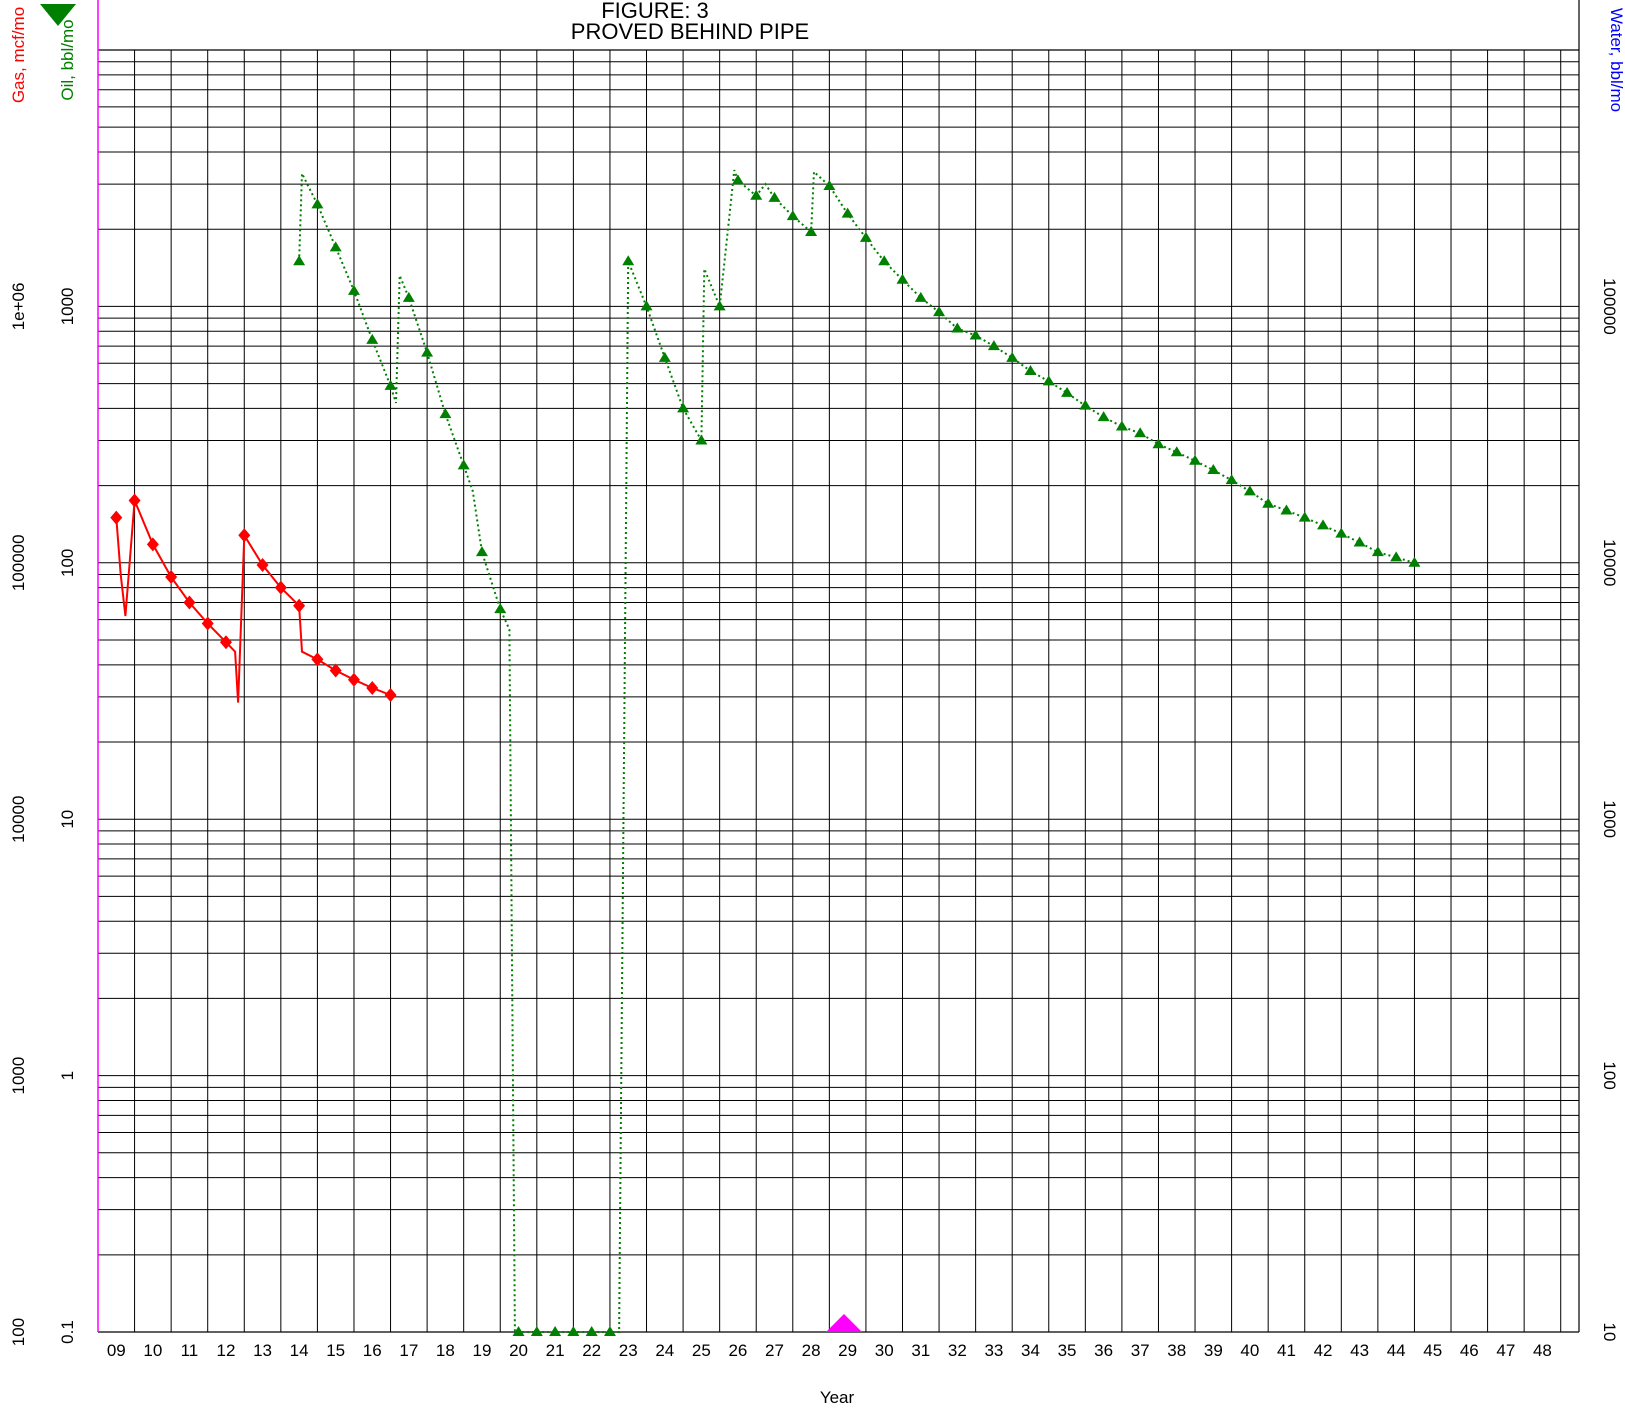 This screenshot has height=1409, width=1625. I want to click on x-tick-label: 34, so click(1030, 1350).